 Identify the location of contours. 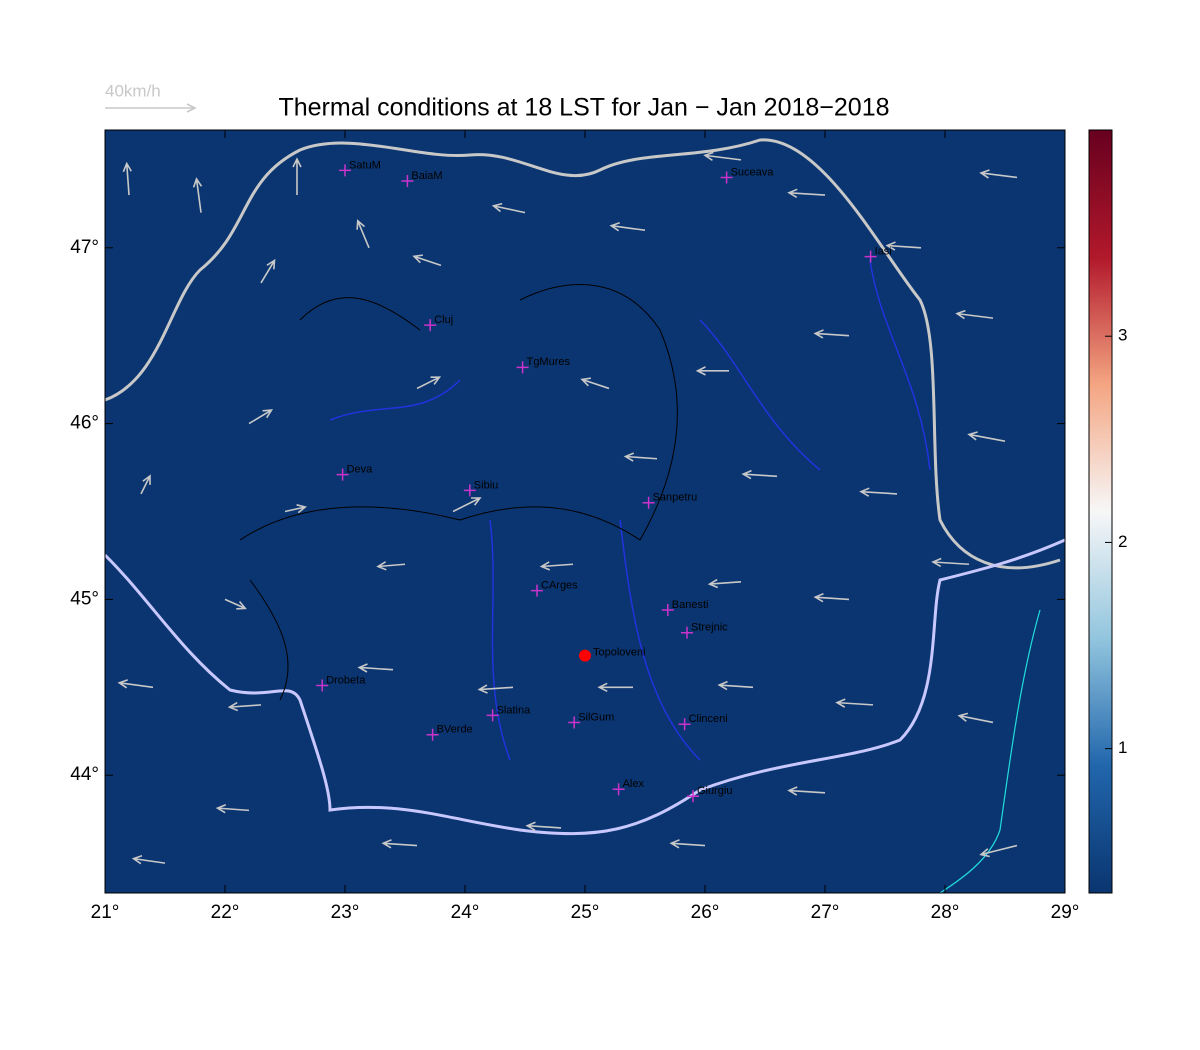
(458, 492).